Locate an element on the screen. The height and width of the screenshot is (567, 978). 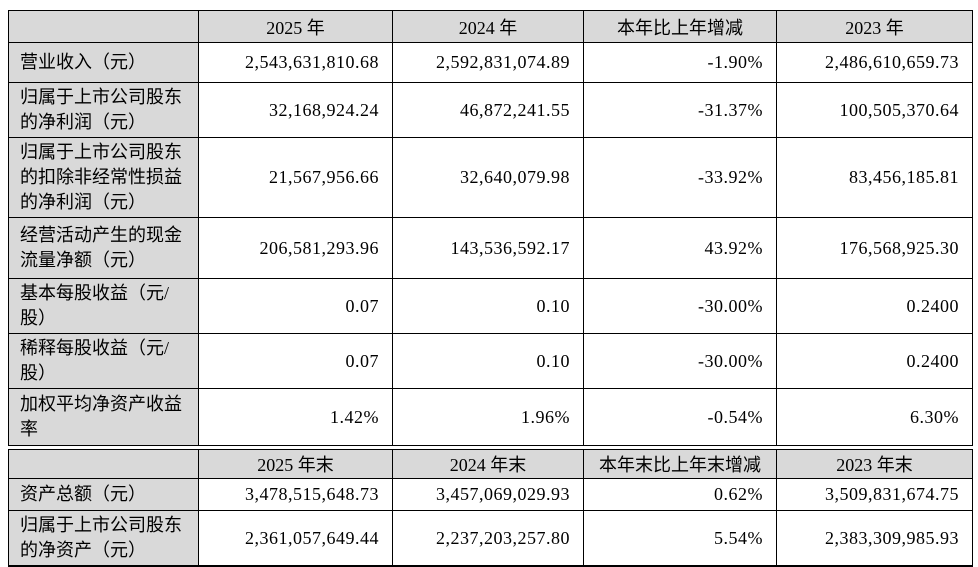
table-row-diluted-eps: 稀释每股收益（元/股） 0.07 0.10 -30.00% 0.2400 is located at coordinates (490, 361).